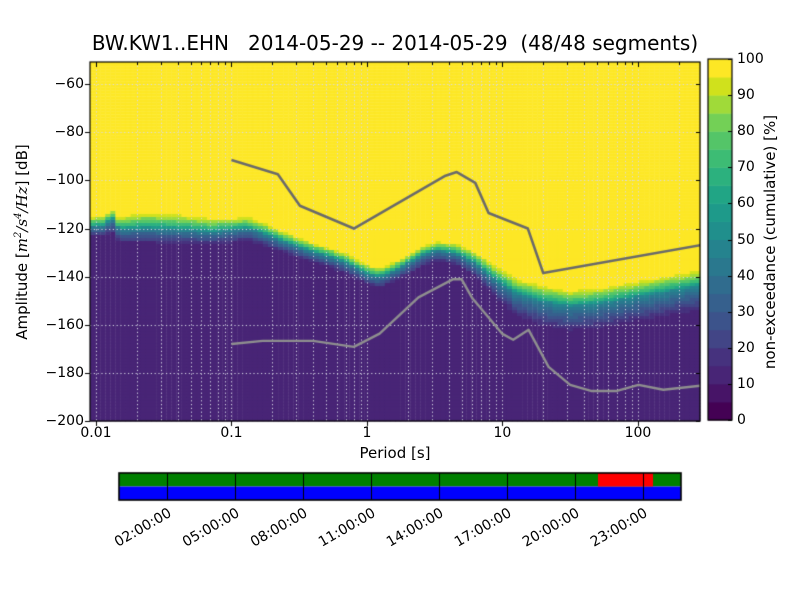  What do you see at coordinates (64, 228) in the screenshot?
I see `y-tick-label: −120` at bounding box center [64, 228].